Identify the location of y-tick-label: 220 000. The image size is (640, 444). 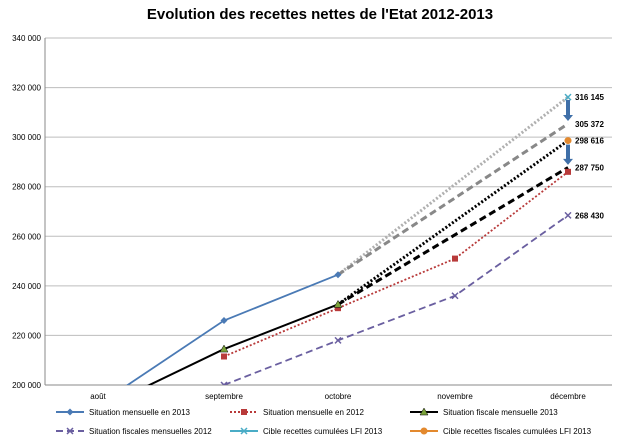
(26, 335).